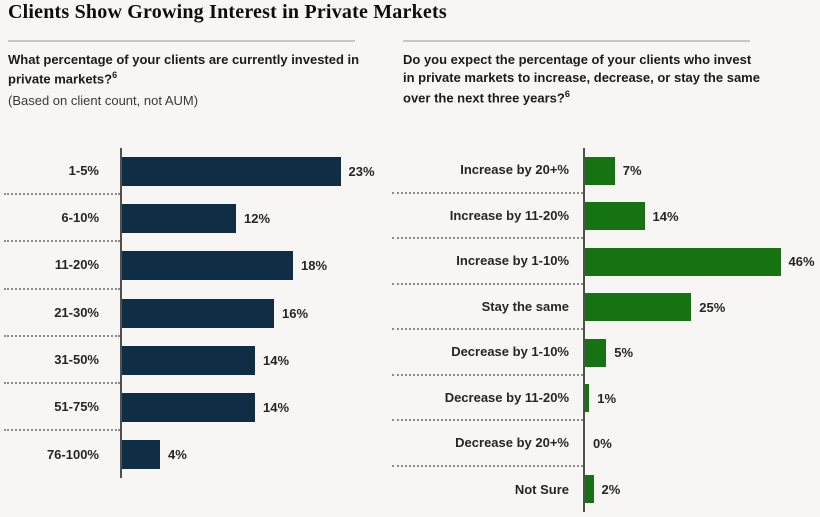  I want to click on bar-row: 11-20% 18%, so click(208, 266).